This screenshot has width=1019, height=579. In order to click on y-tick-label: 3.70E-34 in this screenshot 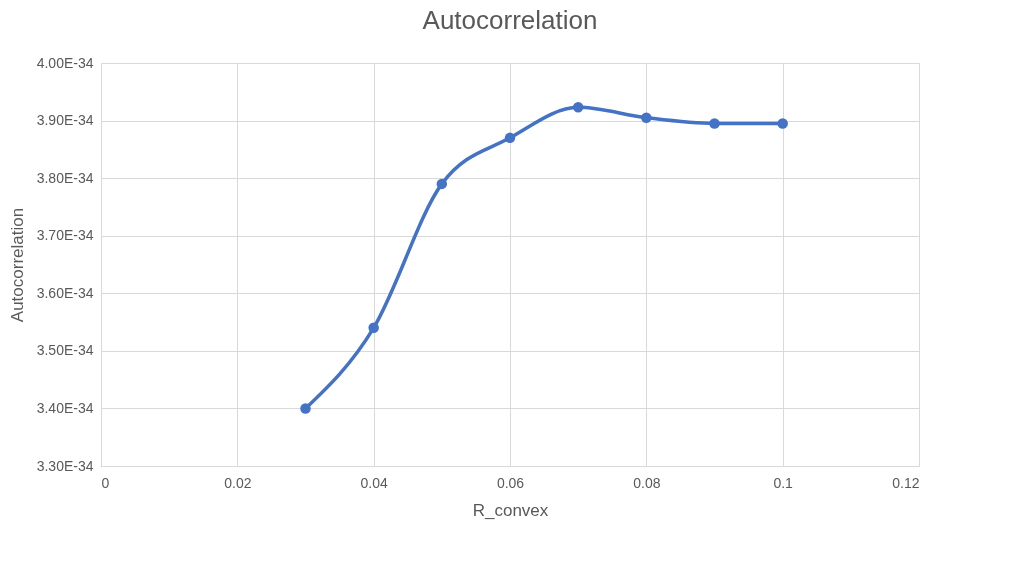, I will do `click(65, 235)`.